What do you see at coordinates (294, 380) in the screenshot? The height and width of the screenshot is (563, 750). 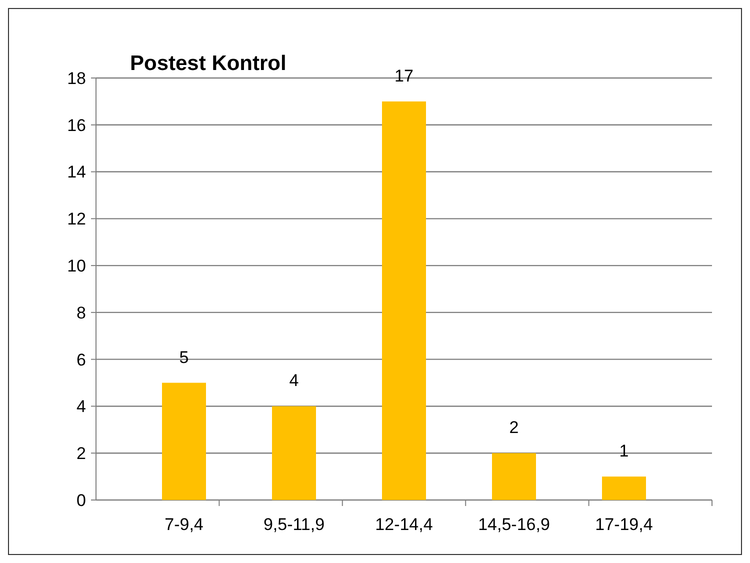 I see `data-label: 4` at bounding box center [294, 380].